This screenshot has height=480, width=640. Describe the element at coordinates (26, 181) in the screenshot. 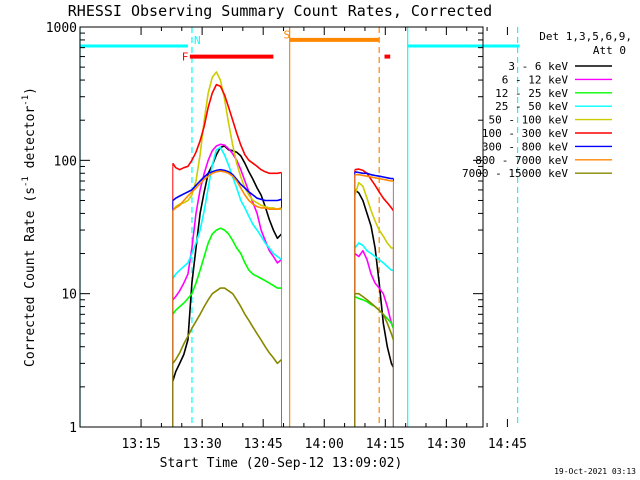

I see `y-axis-label-sup-1: -1` at that location.